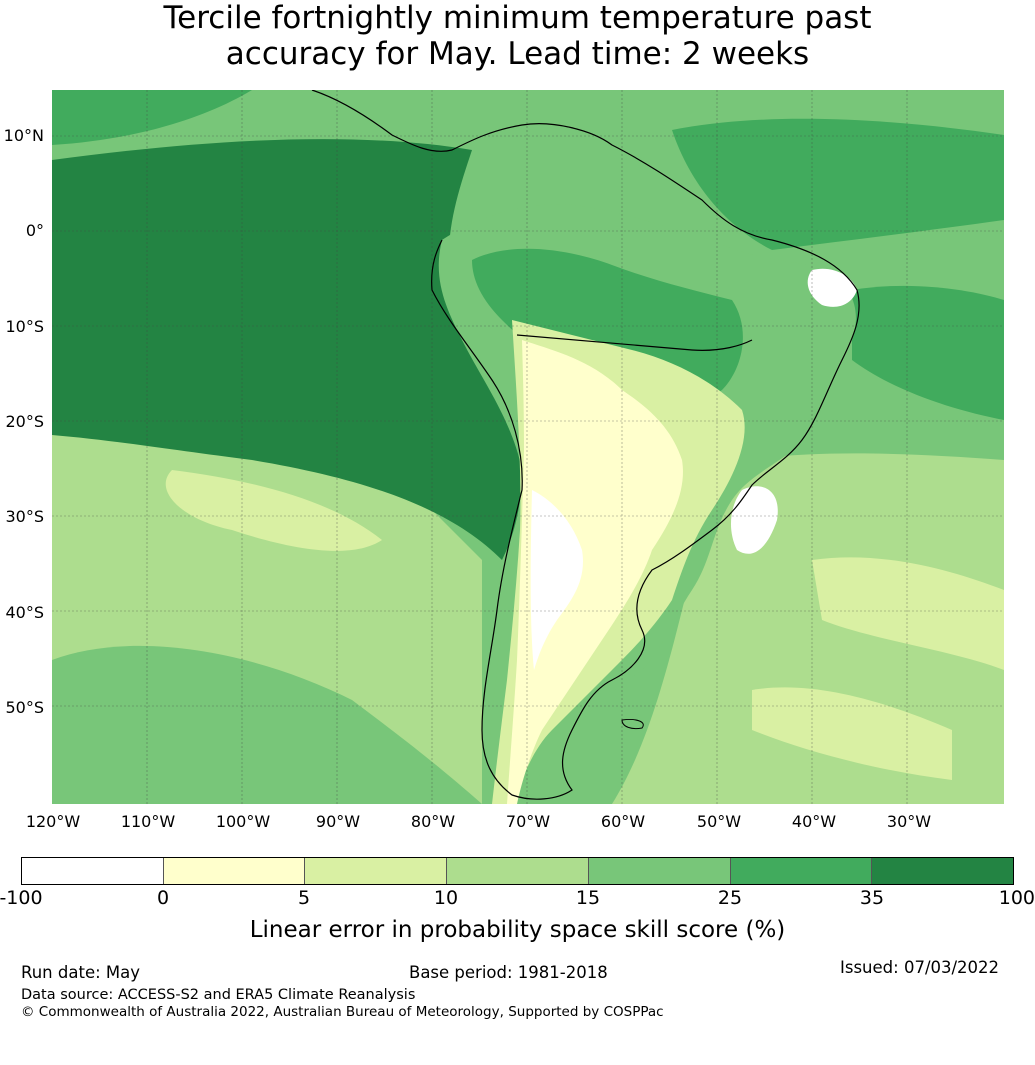 The height and width of the screenshot is (1065, 1035). Describe the element at coordinates (909, 821) in the screenshot. I see `lon-label-30w: 30°W` at that location.